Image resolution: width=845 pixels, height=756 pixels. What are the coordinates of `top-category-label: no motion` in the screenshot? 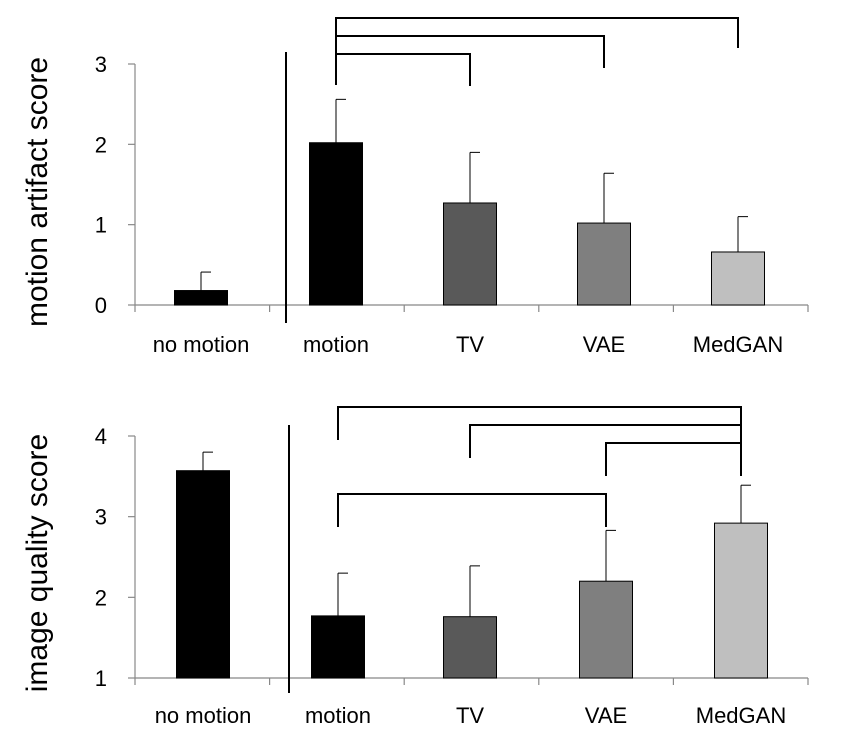 It's located at (201, 344).